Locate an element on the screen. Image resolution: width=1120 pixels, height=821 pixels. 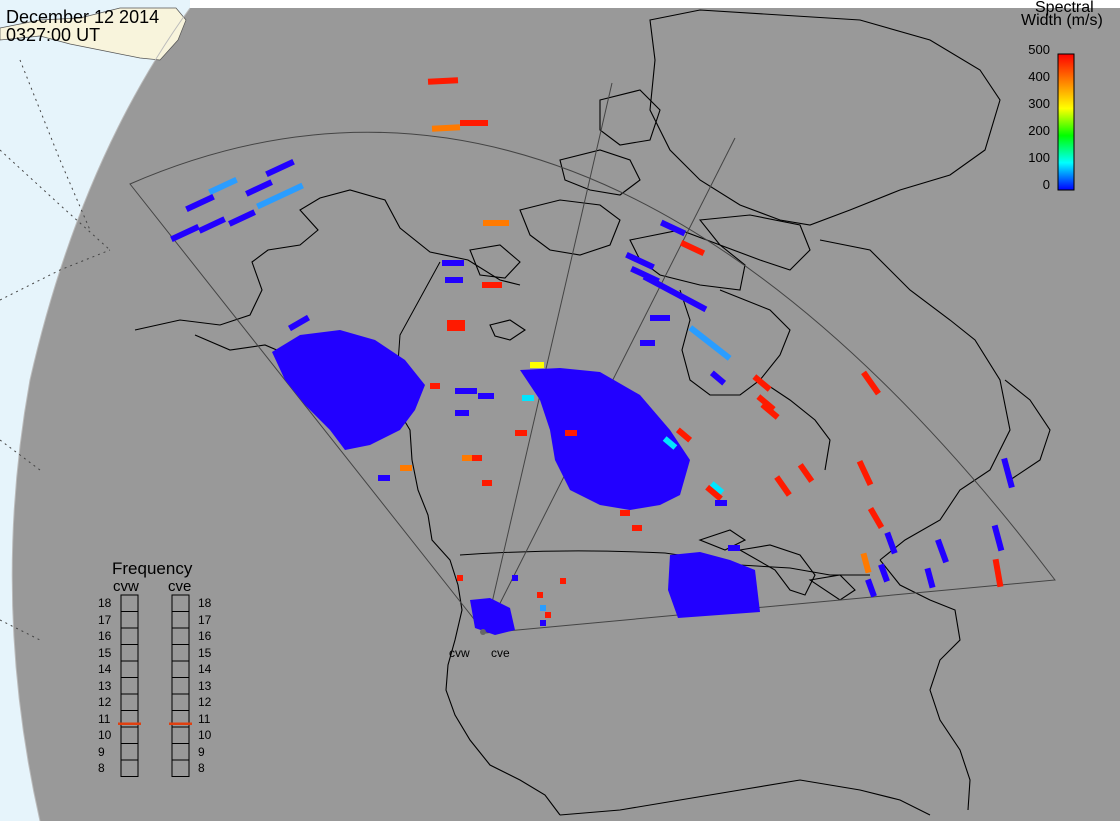
colorbar-tick-0: 0 is located at coordinates (1046, 184).